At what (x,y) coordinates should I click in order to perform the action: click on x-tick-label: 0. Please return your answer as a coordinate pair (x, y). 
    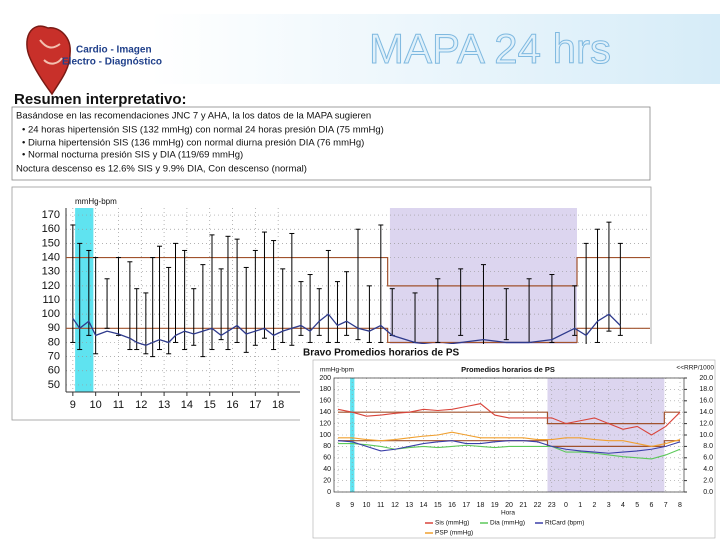
    Looking at the image, I should click on (566, 505).